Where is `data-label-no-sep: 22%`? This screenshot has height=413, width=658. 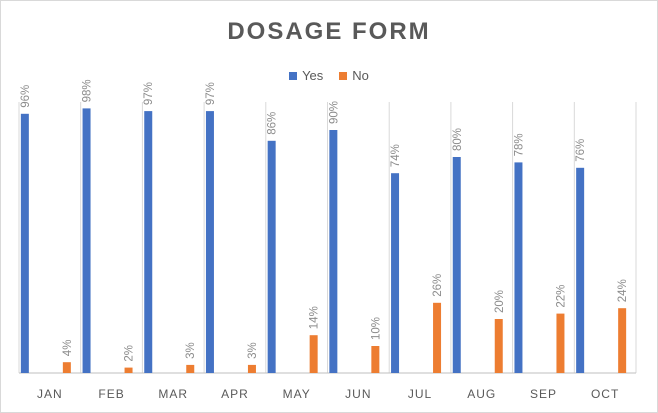 data-label-no-sep: 22% is located at coordinates (561, 296).